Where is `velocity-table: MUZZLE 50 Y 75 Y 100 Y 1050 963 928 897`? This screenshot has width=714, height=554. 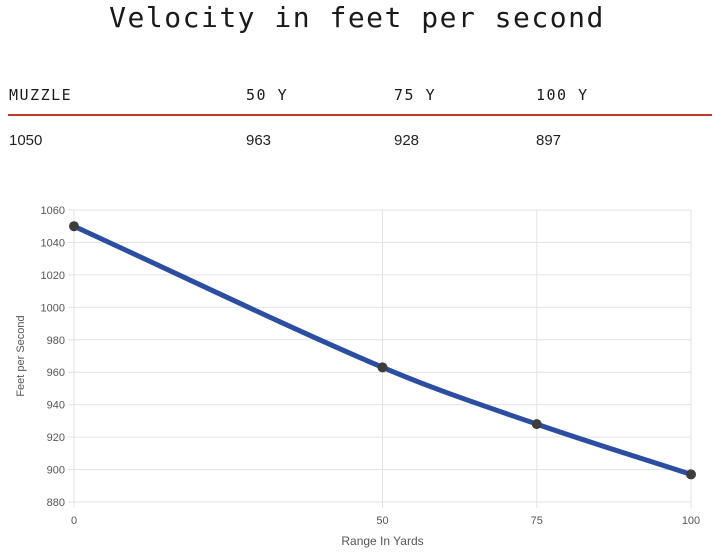
velocity-table: MUZZLE 50 Y 75 Y 100 Y 1050 963 928 897 is located at coordinates (357, 120).